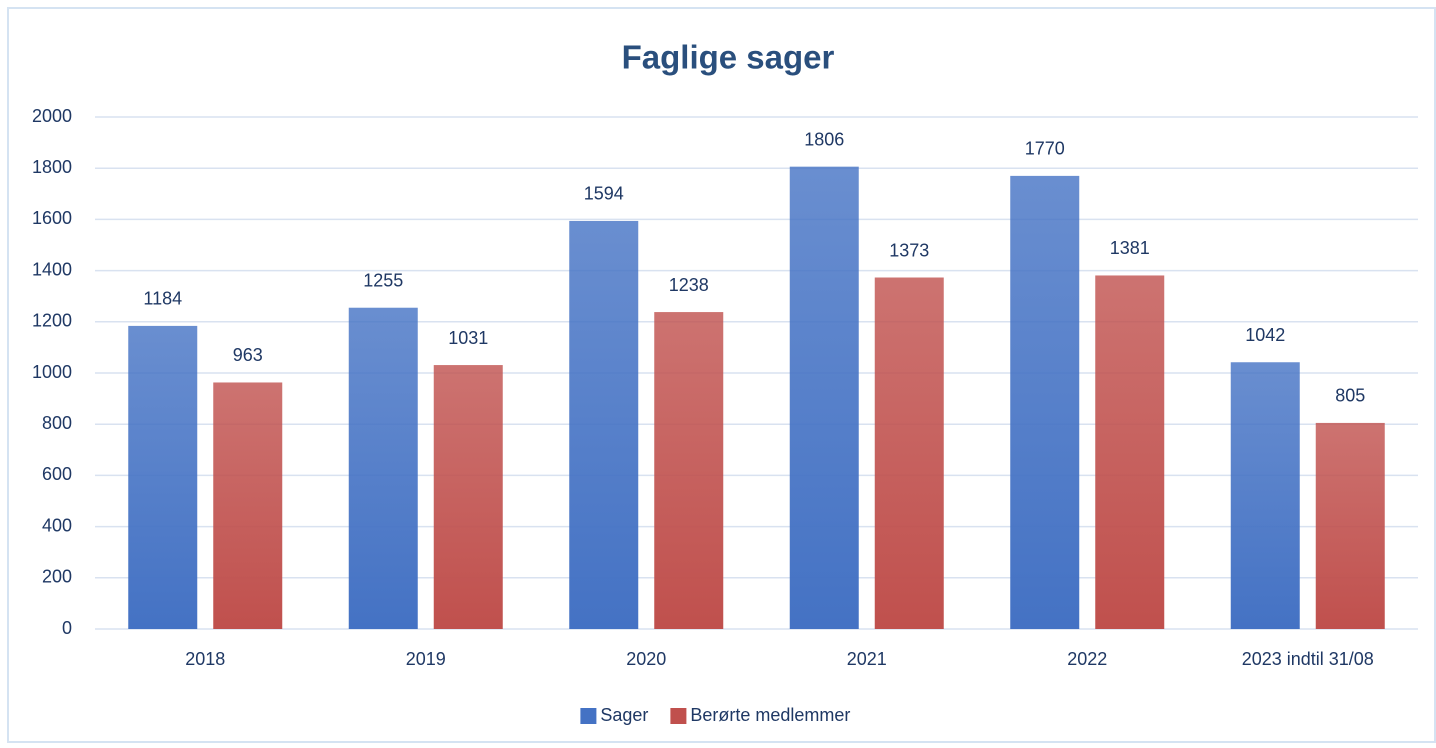 This screenshot has width=1436, height=748. What do you see at coordinates (57, 474) in the screenshot?
I see `y-tick-label: 600` at bounding box center [57, 474].